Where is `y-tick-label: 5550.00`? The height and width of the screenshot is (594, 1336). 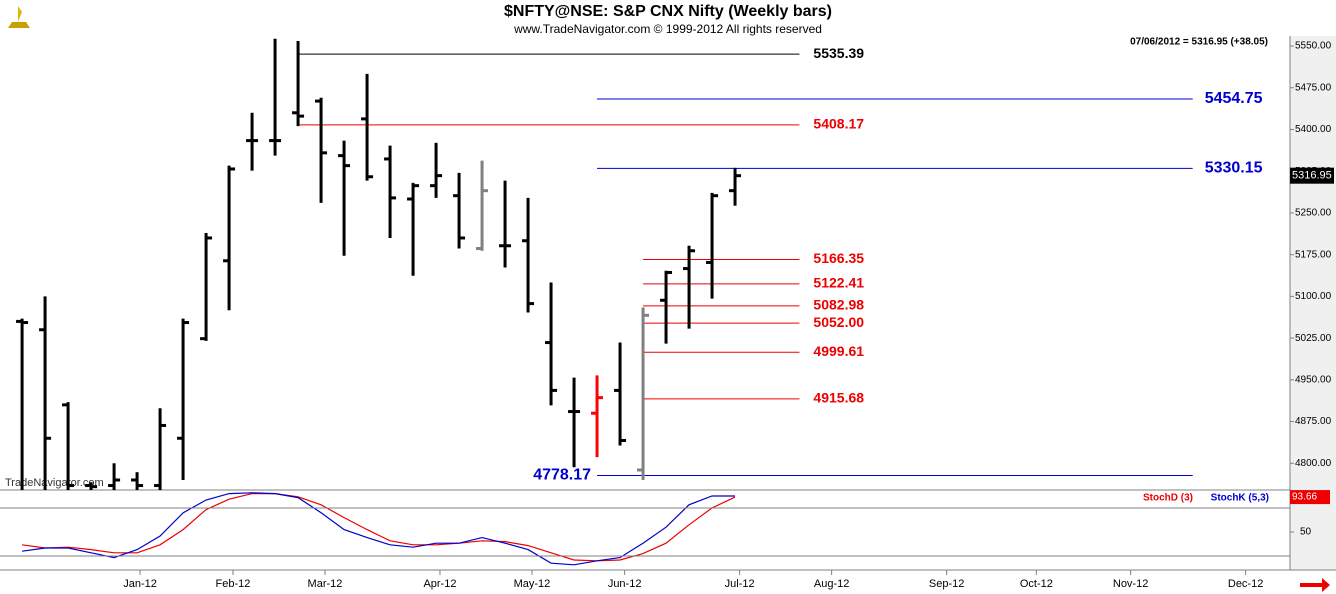 y-tick-label: 5550.00 is located at coordinates (1313, 46).